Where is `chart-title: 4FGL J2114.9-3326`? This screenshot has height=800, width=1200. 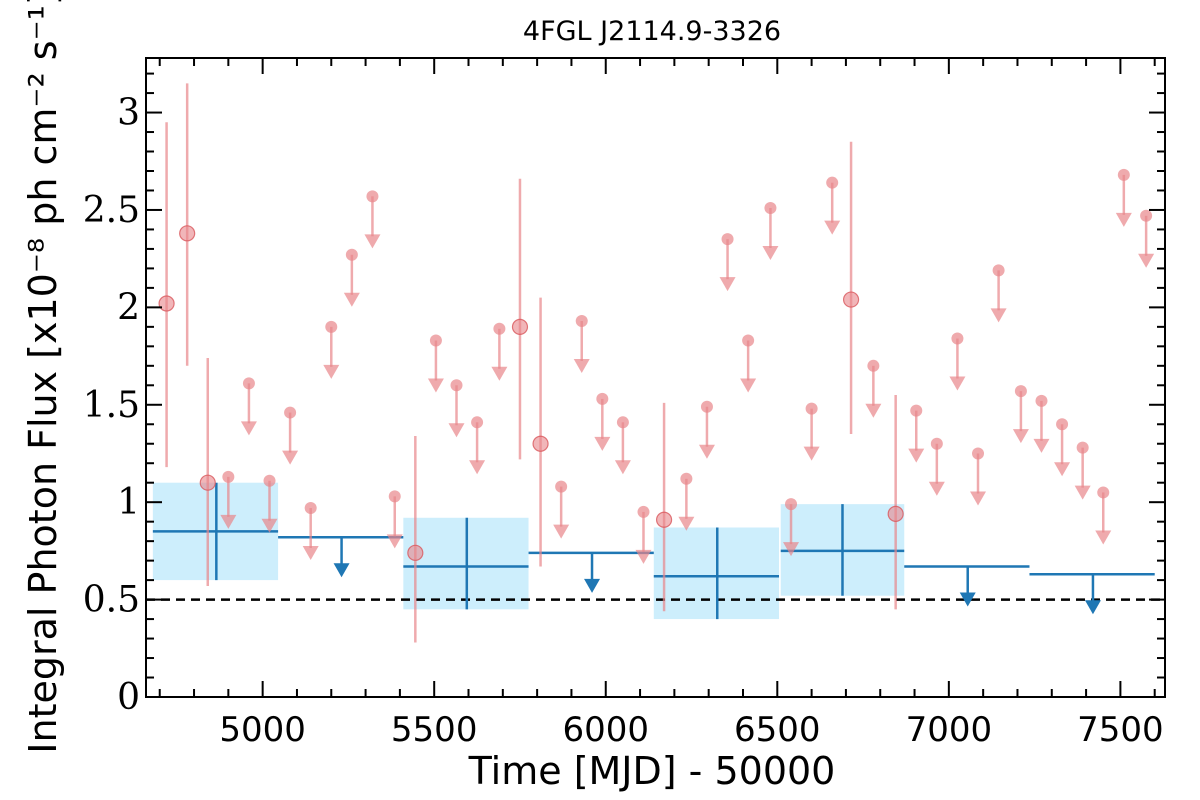
chart-title: 4FGL J2114.9-3326 is located at coordinates (652, 31).